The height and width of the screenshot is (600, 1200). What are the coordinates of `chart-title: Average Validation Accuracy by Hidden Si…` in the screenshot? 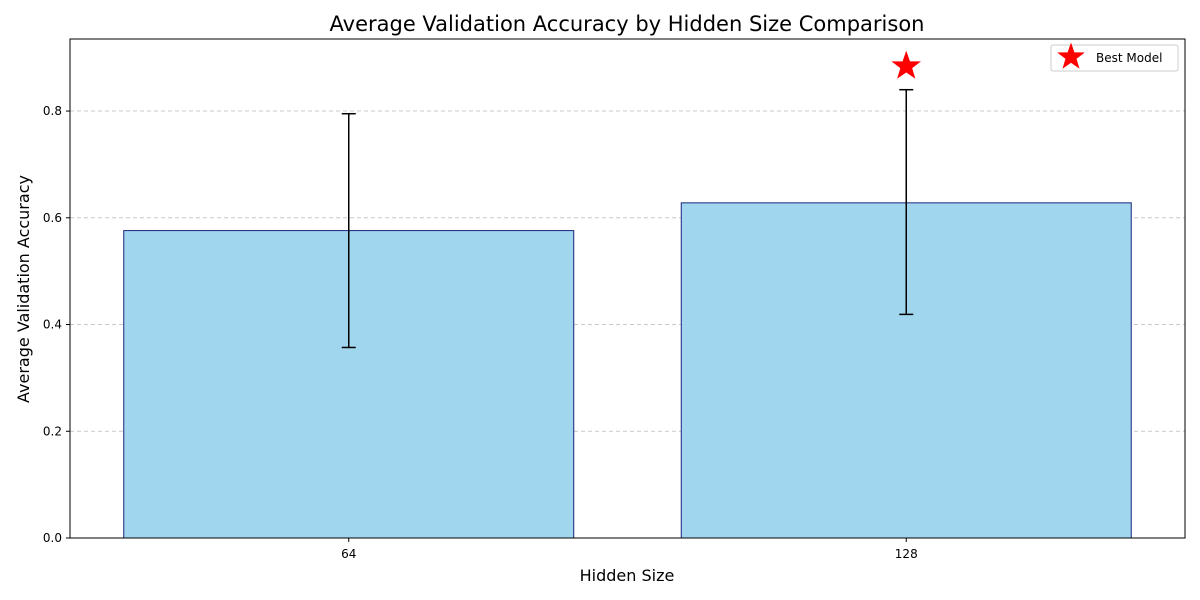 It's located at (627, 24).